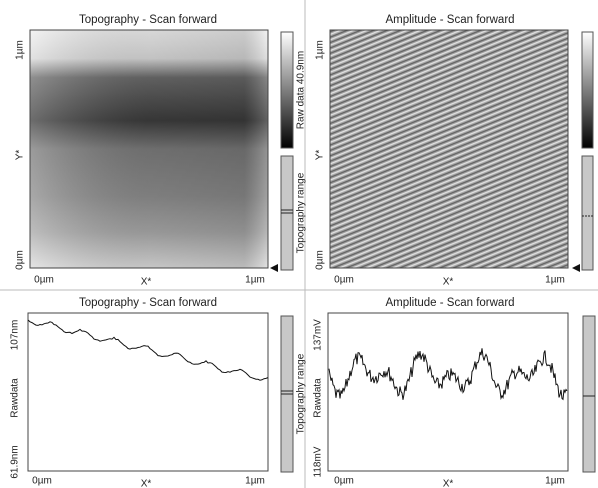 This screenshot has width=598, height=488. I want to click on y-label: 61.9nm, so click(15, 461).